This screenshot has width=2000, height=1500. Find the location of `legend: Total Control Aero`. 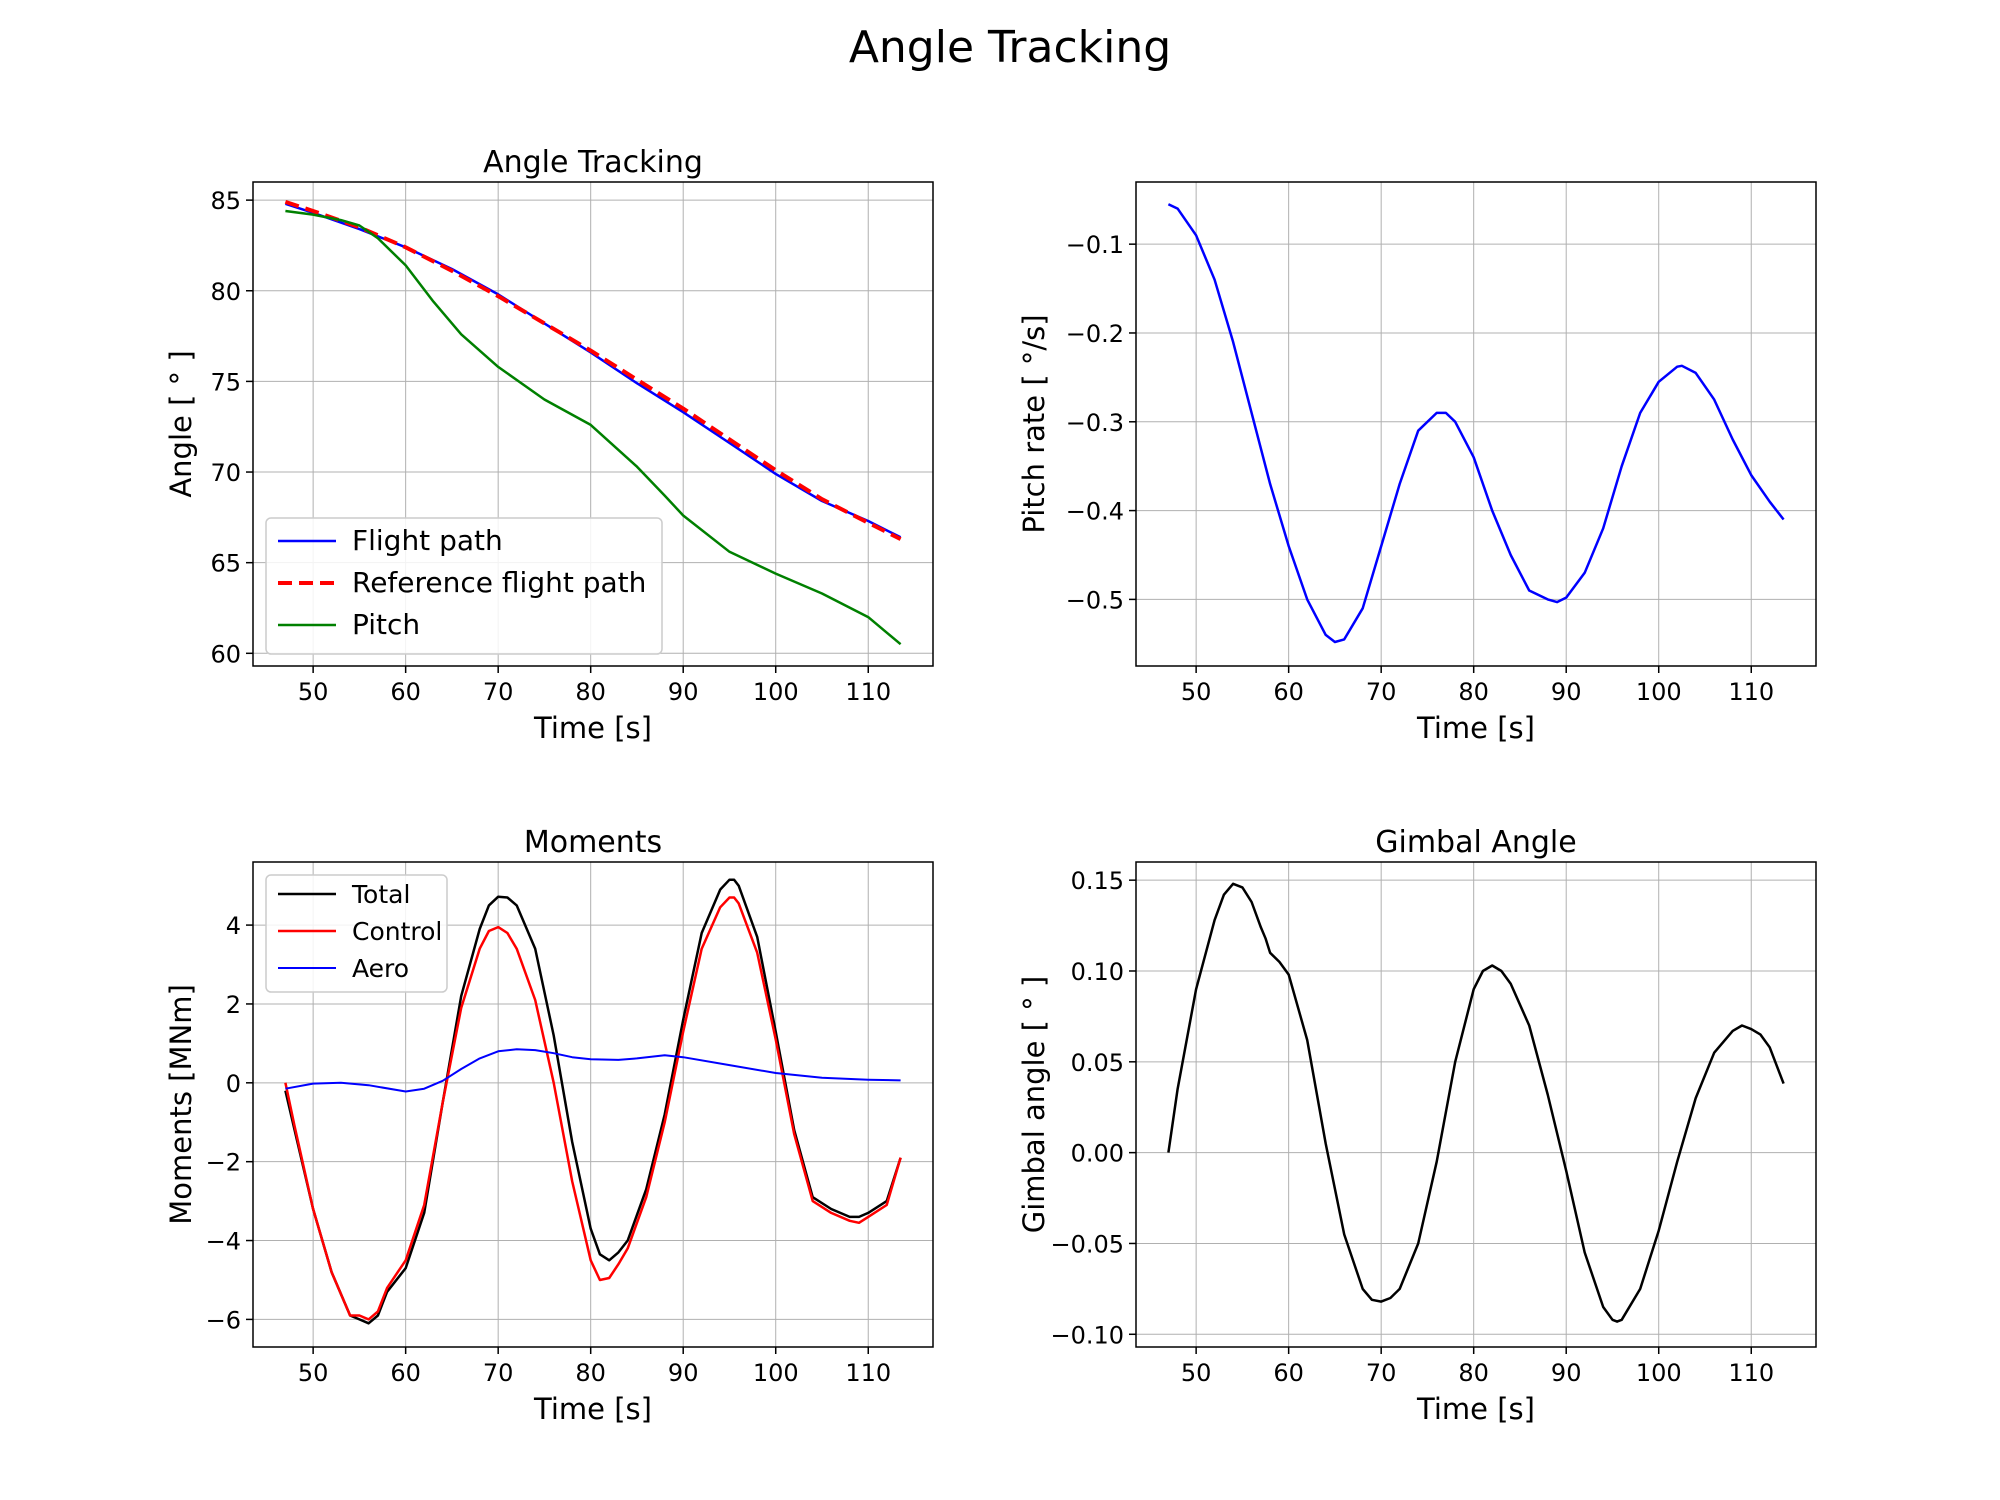

legend: Total Control Aero is located at coordinates (356, 933).